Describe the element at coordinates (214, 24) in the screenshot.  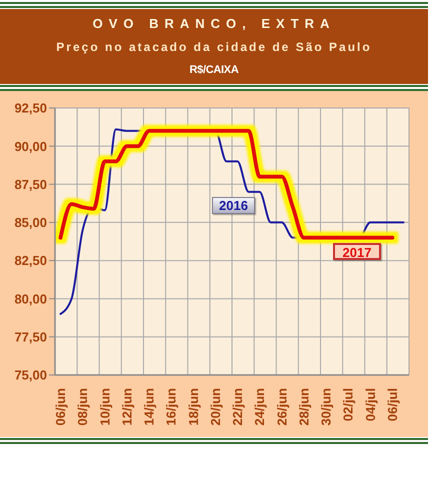
I see `chart-title: OVO BRANCO, EXTRA` at that location.